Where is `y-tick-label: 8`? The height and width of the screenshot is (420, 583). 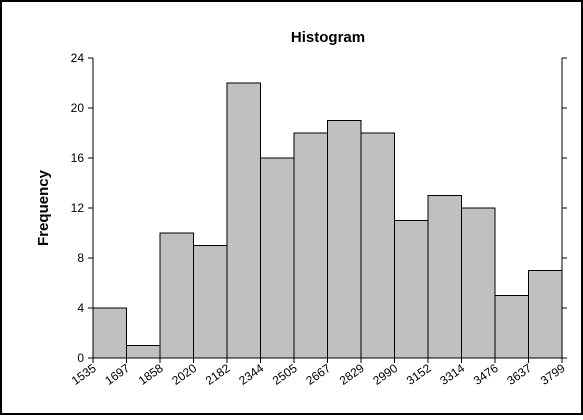
y-tick-label: 8 is located at coordinates (80, 258).